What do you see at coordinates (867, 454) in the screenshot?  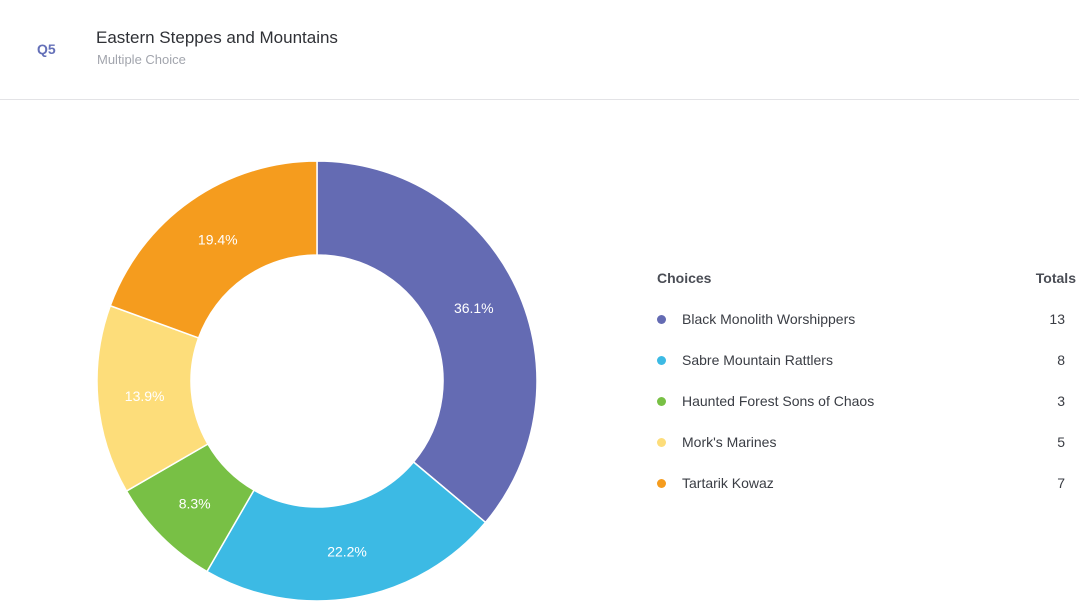 I see `legend-row: Mork's Marines 5` at bounding box center [867, 454].